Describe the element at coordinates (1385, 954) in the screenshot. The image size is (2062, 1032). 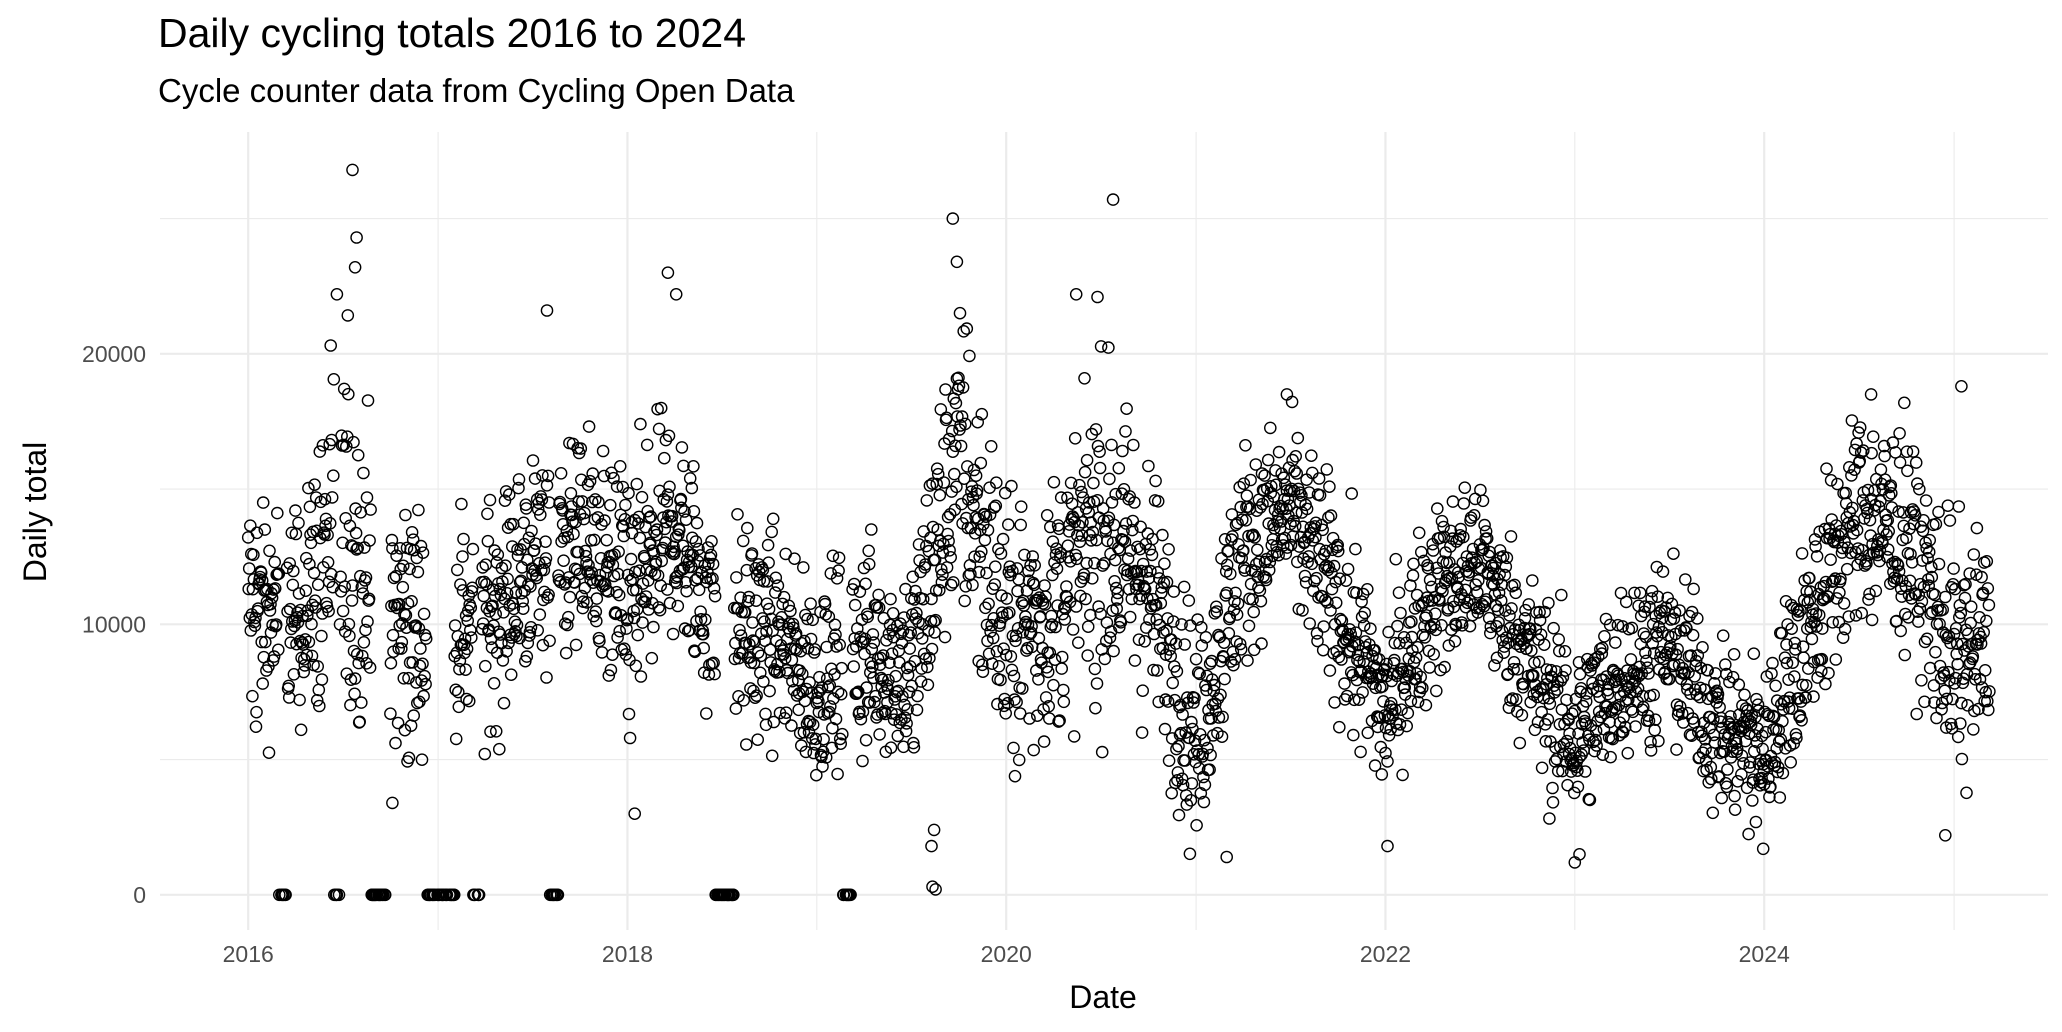
I see `x-tick-label: 2022` at that location.